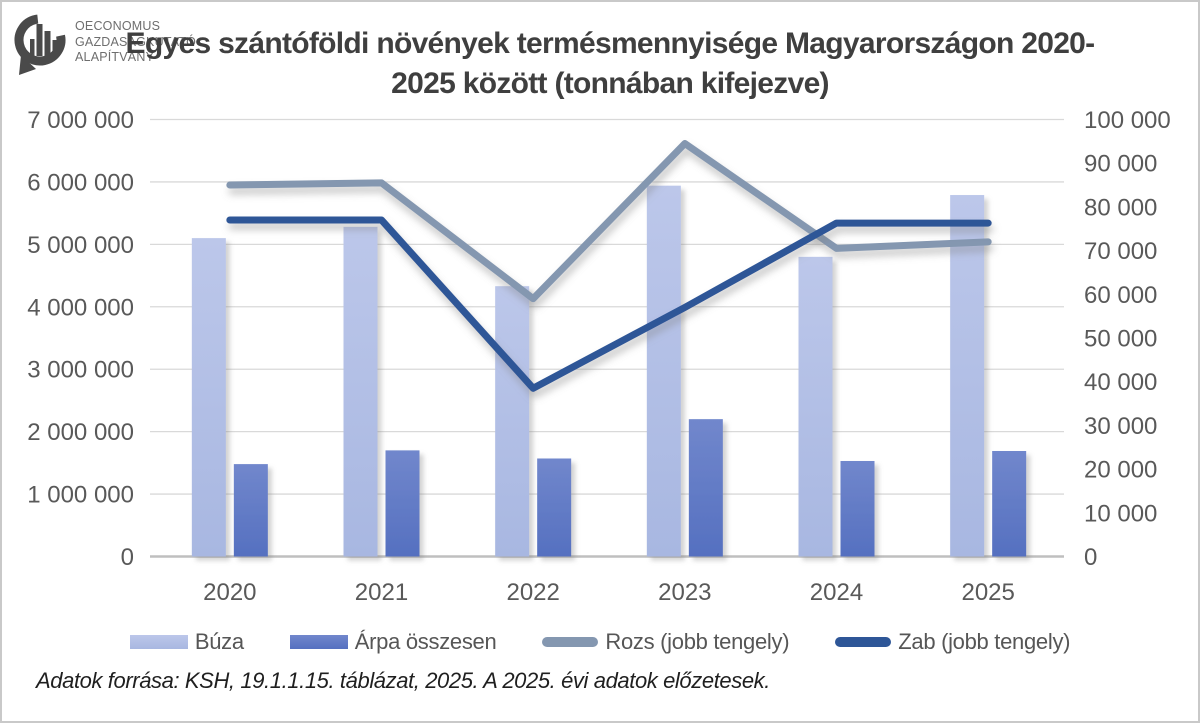 The image size is (1200, 723). What do you see at coordinates (1120, 513) in the screenshot?
I see `right-axis-tick: 10 000` at bounding box center [1120, 513].